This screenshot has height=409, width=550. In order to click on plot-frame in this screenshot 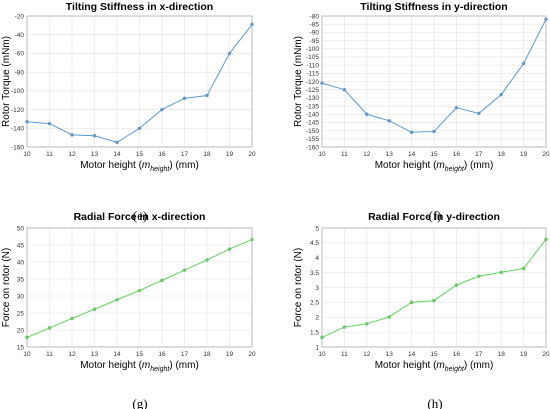, I will do `click(434, 287)`.